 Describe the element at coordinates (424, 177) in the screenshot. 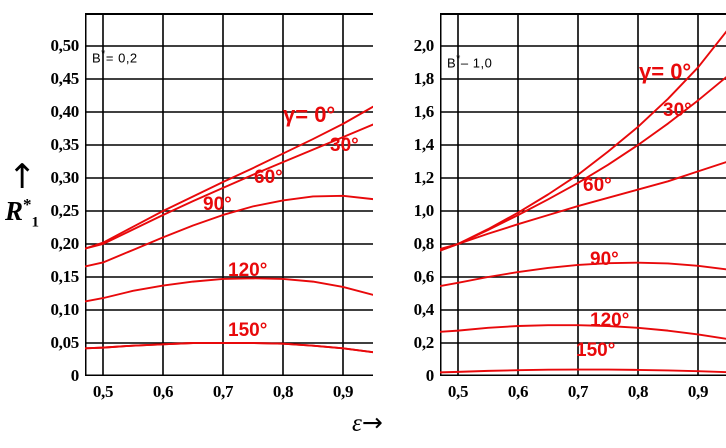

I see `y-tick-label: 1,2` at that location.